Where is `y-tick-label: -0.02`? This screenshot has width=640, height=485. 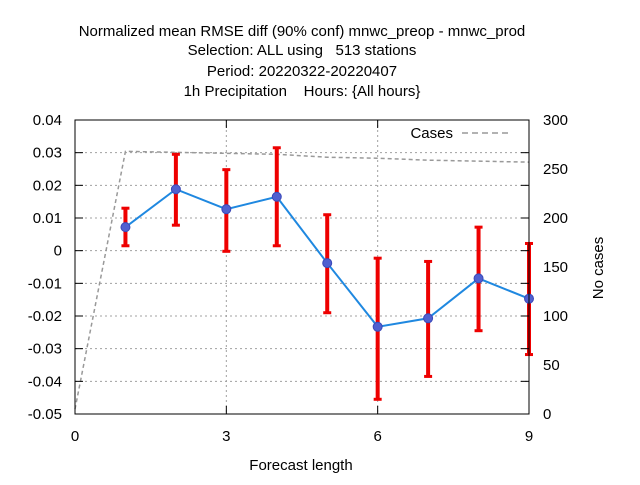
y-tick-label: -0.02 is located at coordinates (45, 316).